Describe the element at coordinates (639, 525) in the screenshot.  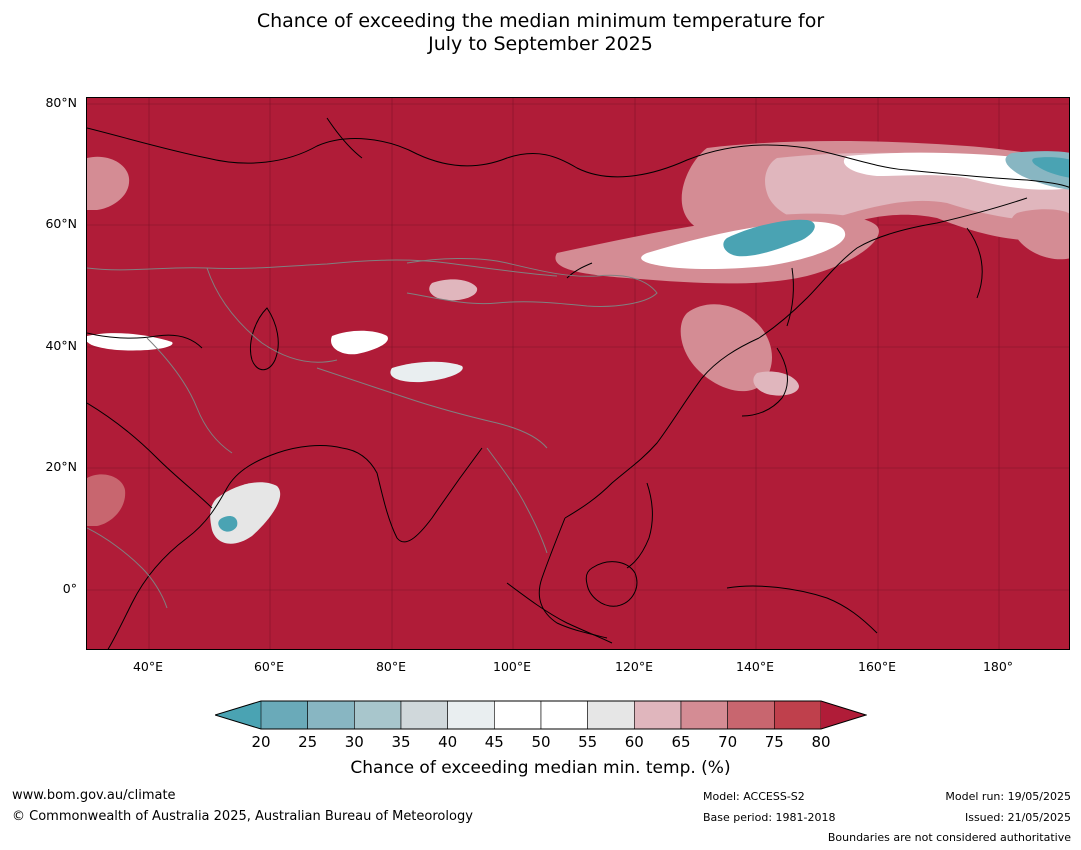
I see `coast-philippines` at that location.